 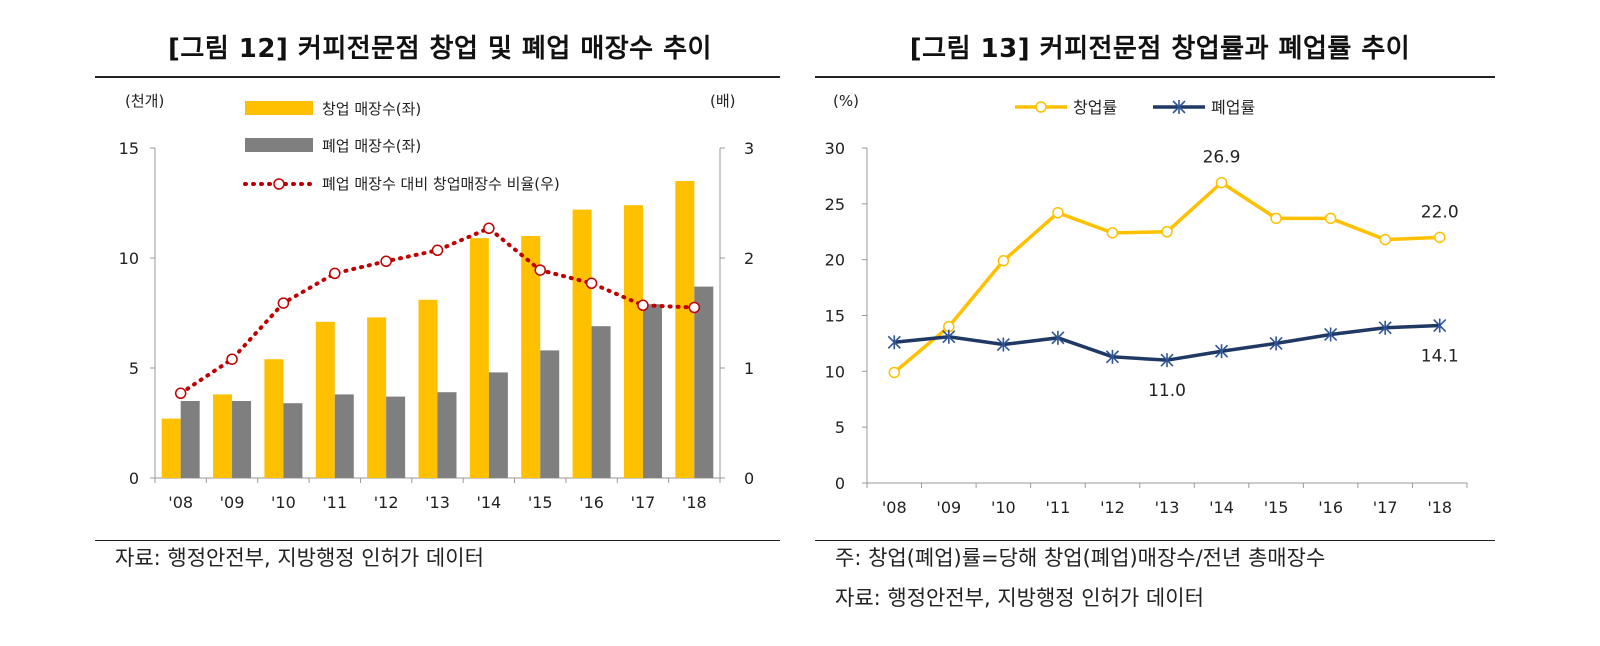 What do you see at coordinates (1160, 49) in the screenshot?
I see `figure-13-title: [그림 13] 커피전문점 창업률과 폐업률 추이` at bounding box center [1160, 49].